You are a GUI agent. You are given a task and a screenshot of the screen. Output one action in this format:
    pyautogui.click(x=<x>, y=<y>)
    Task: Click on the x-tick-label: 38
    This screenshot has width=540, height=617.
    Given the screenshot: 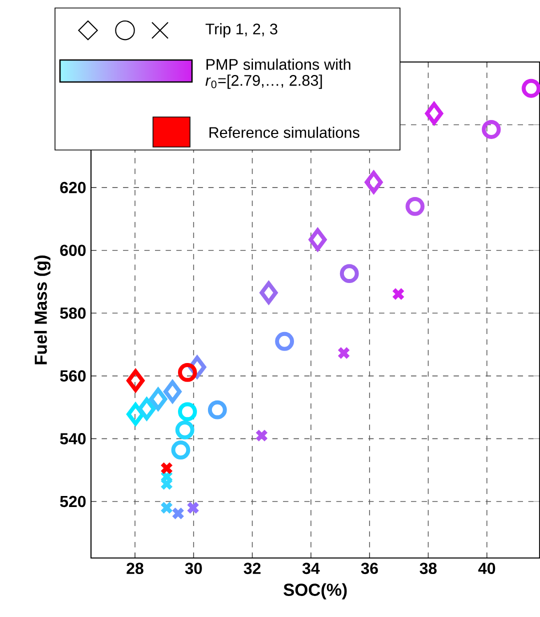 What is the action you would take?
    pyautogui.click(x=428, y=568)
    